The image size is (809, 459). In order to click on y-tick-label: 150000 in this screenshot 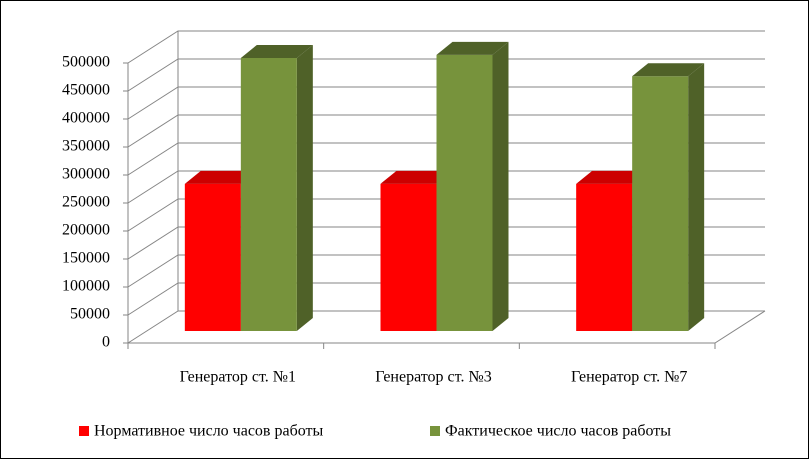, I will do `click(86, 258)`.